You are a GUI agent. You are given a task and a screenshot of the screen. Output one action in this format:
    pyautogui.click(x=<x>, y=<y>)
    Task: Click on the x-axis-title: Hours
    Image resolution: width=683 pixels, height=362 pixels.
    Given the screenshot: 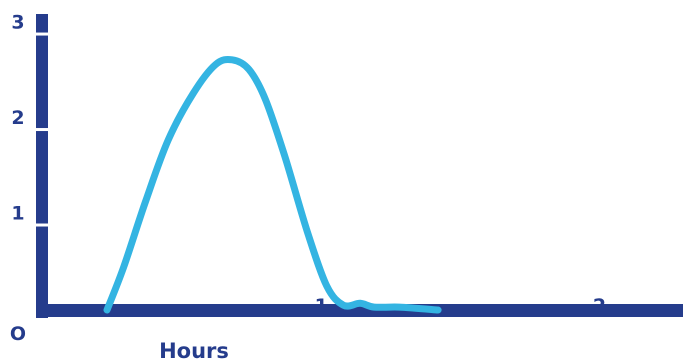 What is the action you would take?
    pyautogui.click(x=194, y=350)
    